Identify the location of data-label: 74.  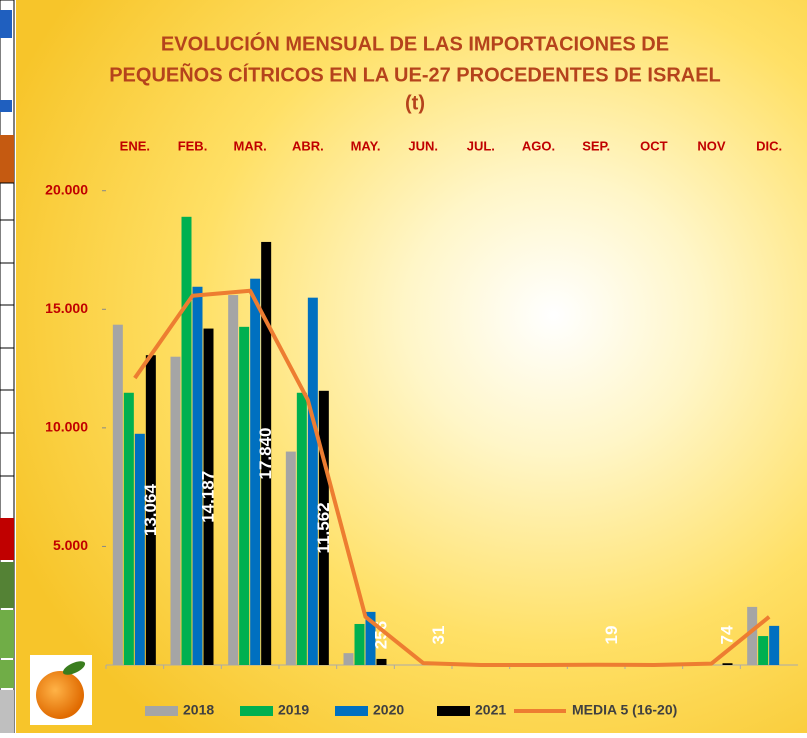
(726, 634).